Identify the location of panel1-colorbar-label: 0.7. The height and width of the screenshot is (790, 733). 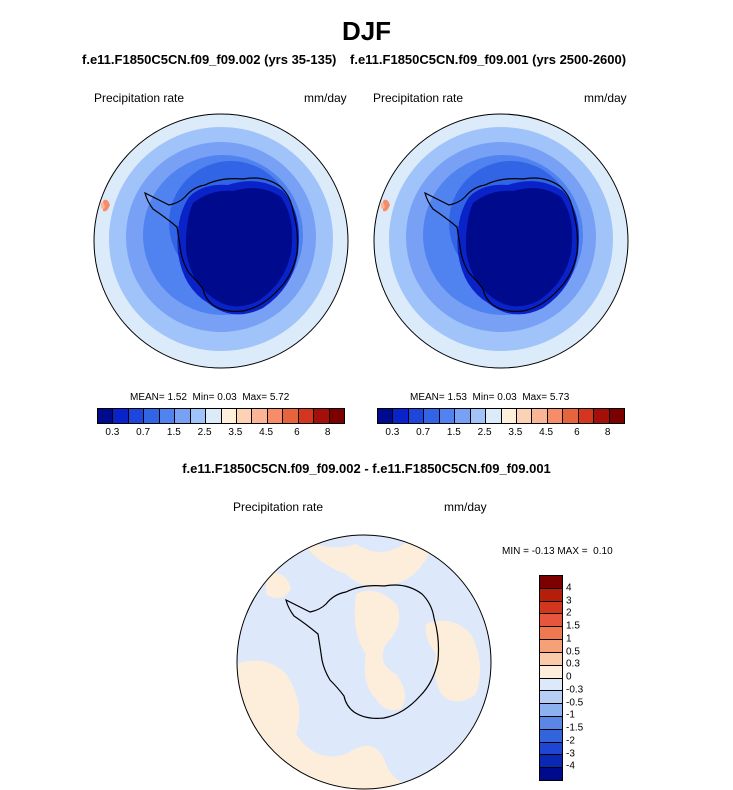
(143, 432).